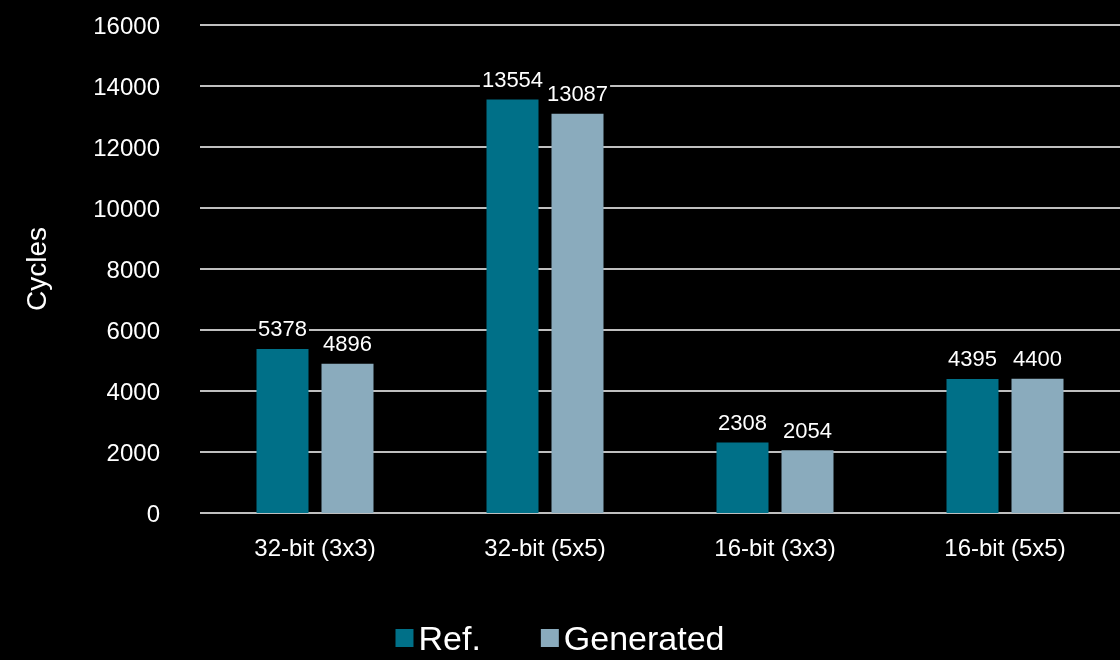 This screenshot has width=1120, height=660. I want to click on y-tick-label: 6000, so click(133, 330).